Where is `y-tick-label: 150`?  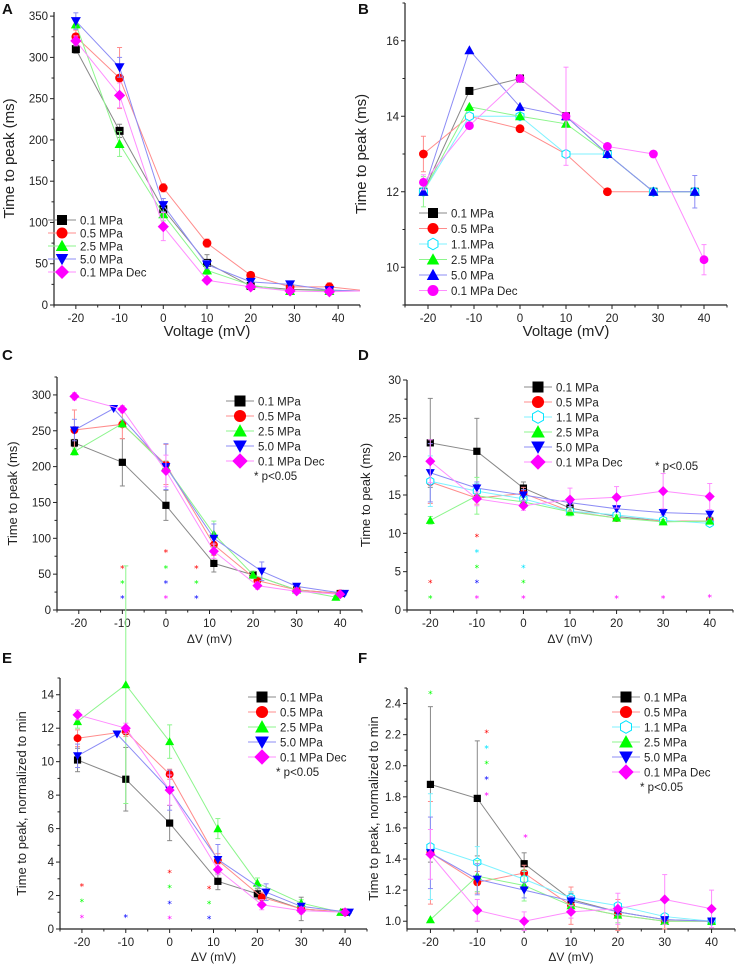
y-tick-label: 150 is located at coordinates (38, 182).